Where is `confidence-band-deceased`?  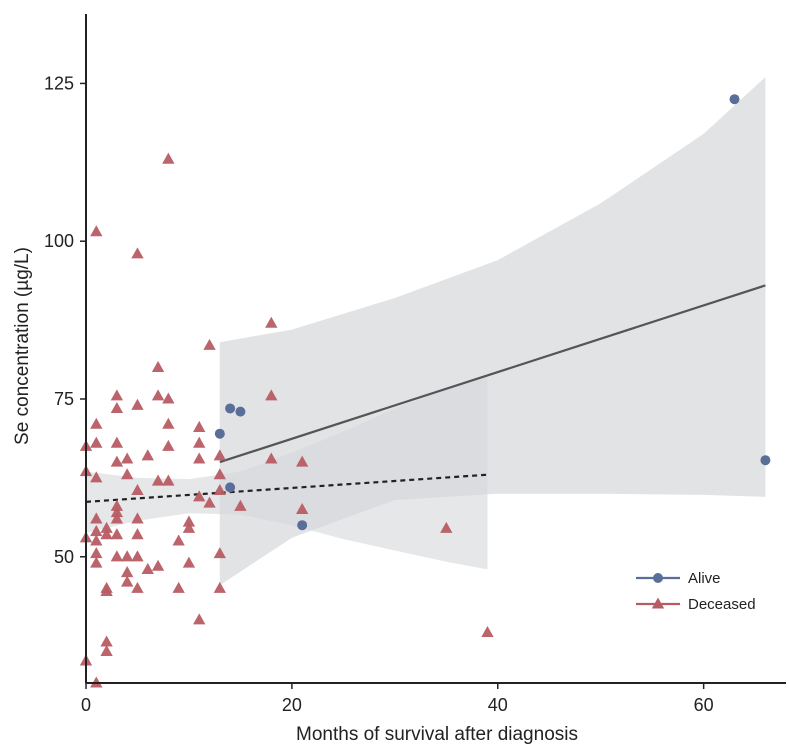
confidence-band-deceased is located at coordinates (287, 473).